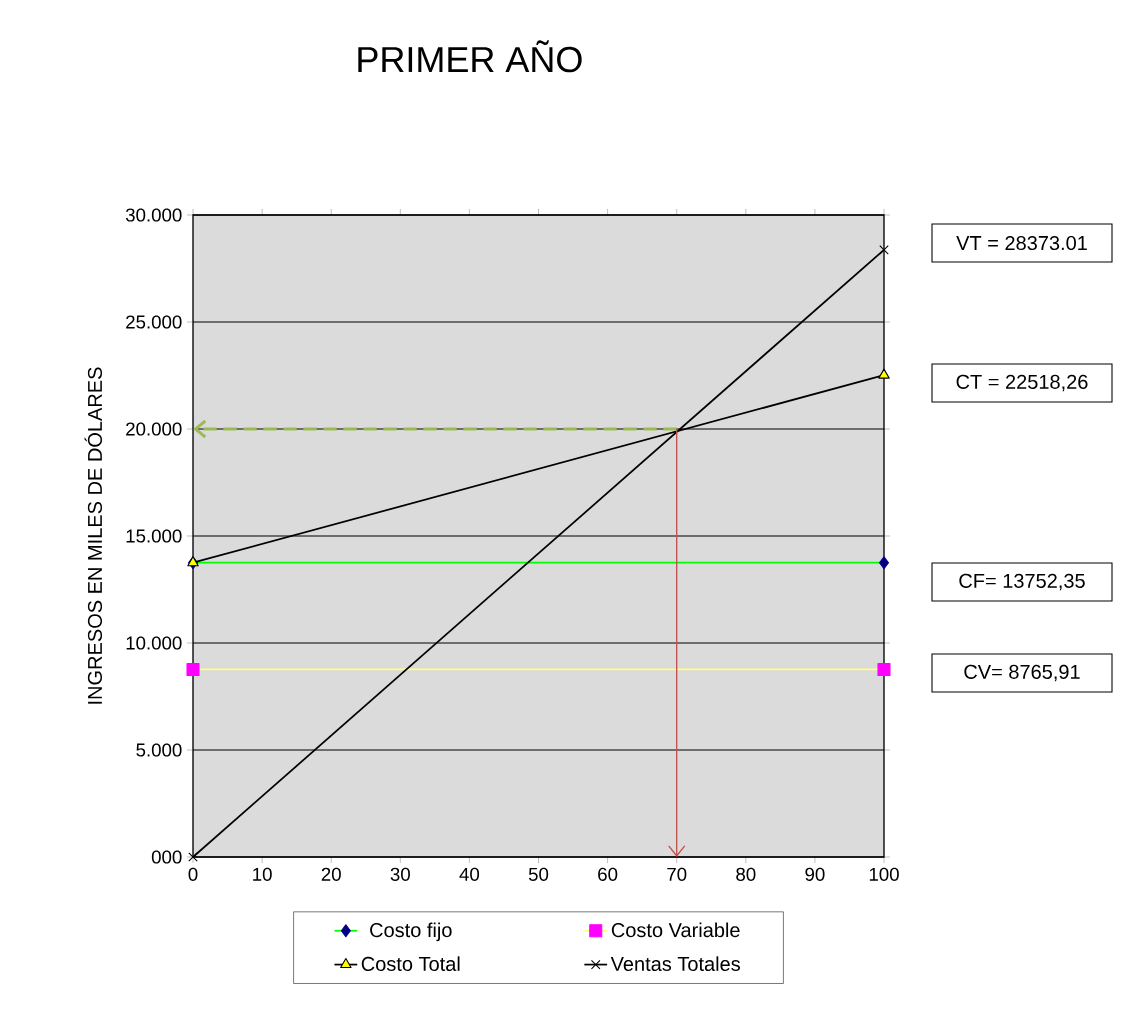 Image resolution: width=1143 pixels, height=1017 pixels. I want to click on x-tick-label: 30, so click(400, 874).